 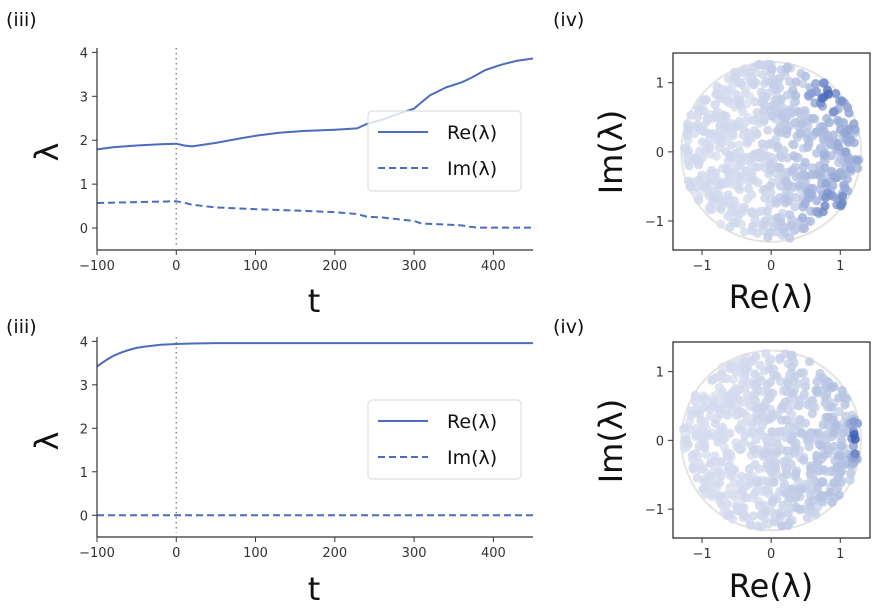 What do you see at coordinates (772, 151) in the screenshot?
I see `scatter-points` at bounding box center [772, 151].